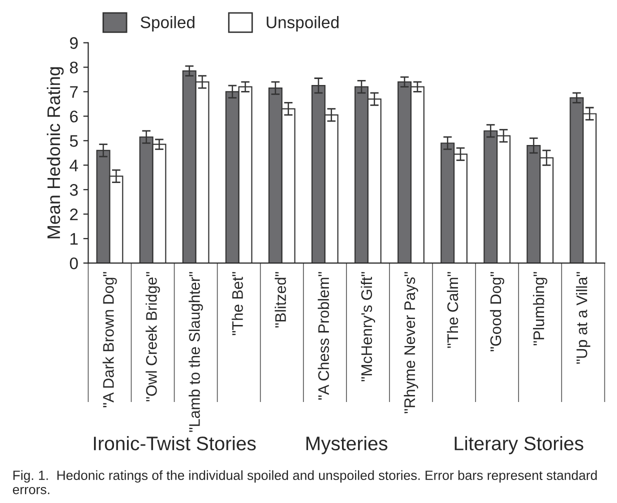  Describe the element at coordinates (74, 166) in the screenshot. I see `y-tick-label: 4` at that location.